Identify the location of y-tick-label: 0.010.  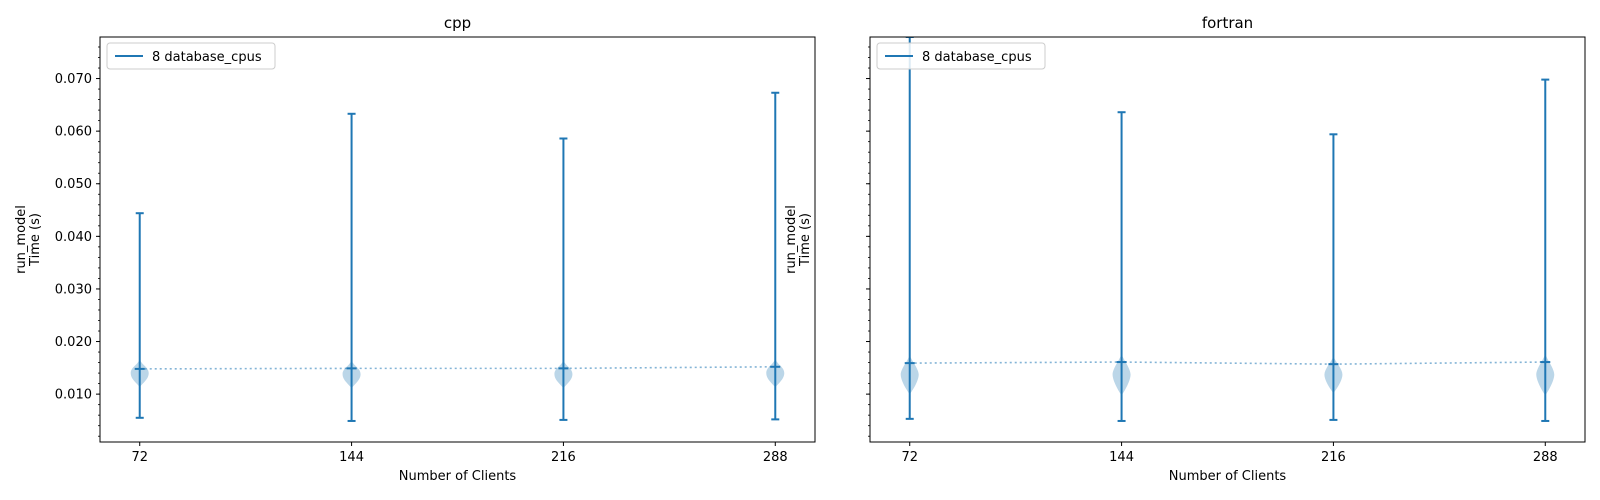
(73, 395).